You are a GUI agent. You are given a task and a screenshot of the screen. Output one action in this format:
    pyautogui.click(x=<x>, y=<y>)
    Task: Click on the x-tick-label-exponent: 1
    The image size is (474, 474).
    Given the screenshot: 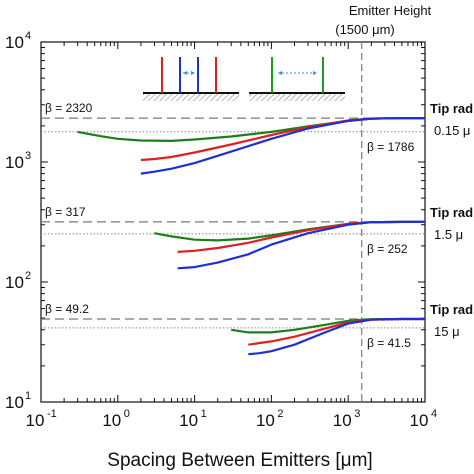 What is the action you would take?
    pyautogui.click(x=204, y=414)
    